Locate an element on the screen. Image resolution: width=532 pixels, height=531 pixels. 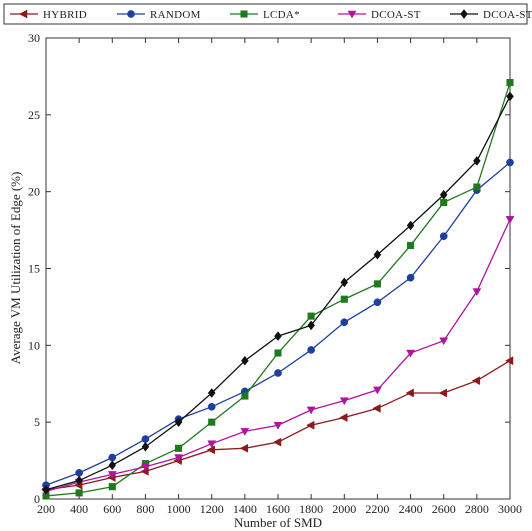
y-tick-label: 0 is located at coordinates (37, 499).